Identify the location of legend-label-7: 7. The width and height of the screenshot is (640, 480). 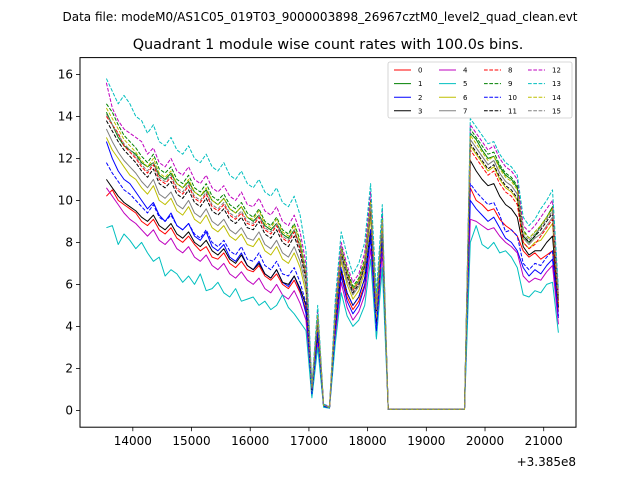
(465, 111).